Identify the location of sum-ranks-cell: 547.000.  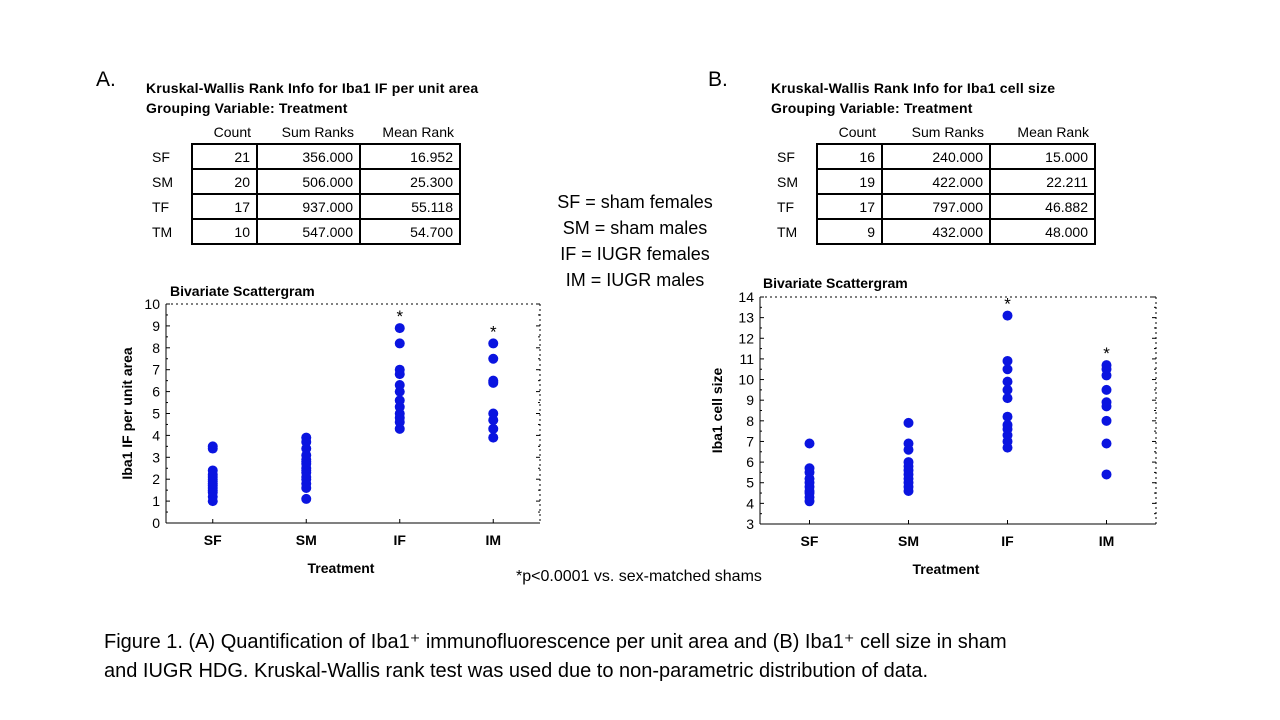
(308, 231).